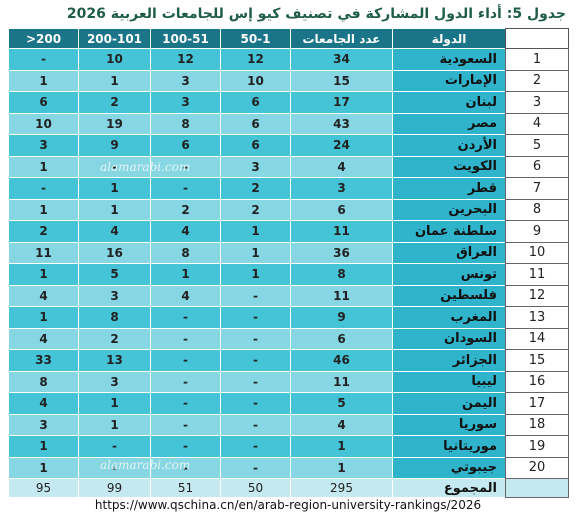 The width and height of the screenshot is (576, 519). What do you see at coordinates (537, 381) in the screenshot?
I see `row-index: 16` at bounding box center [537, 381].